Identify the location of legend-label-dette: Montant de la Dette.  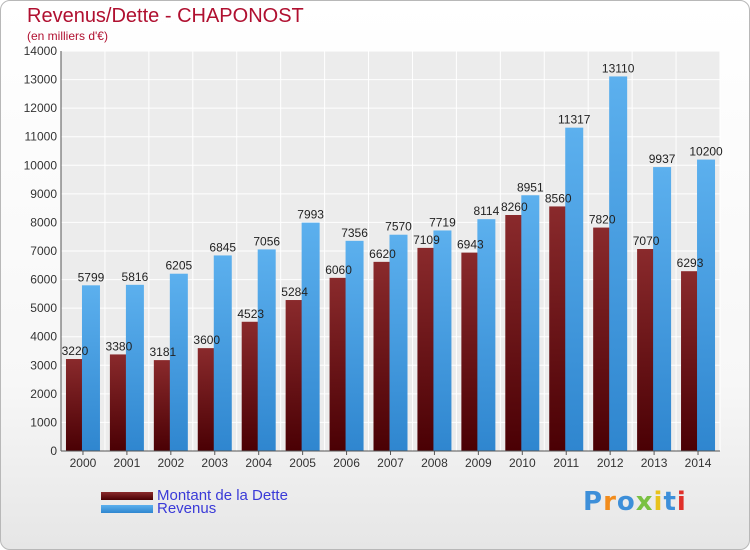
(222, 495).